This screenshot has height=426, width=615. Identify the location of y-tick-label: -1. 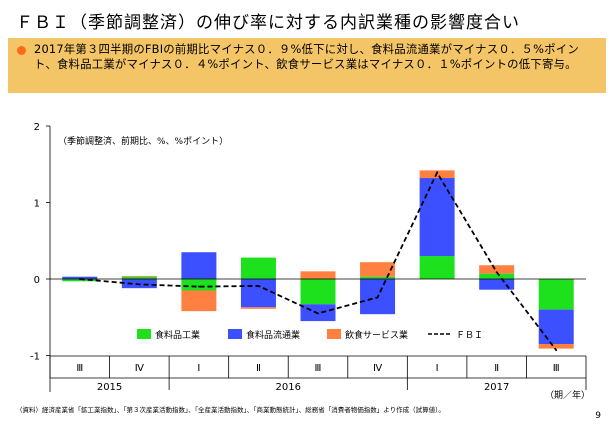
(35, 357).